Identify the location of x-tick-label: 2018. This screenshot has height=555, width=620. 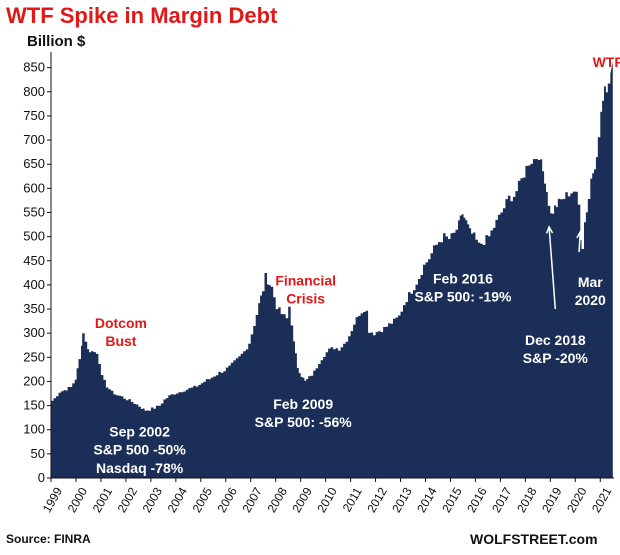
(527, 500).